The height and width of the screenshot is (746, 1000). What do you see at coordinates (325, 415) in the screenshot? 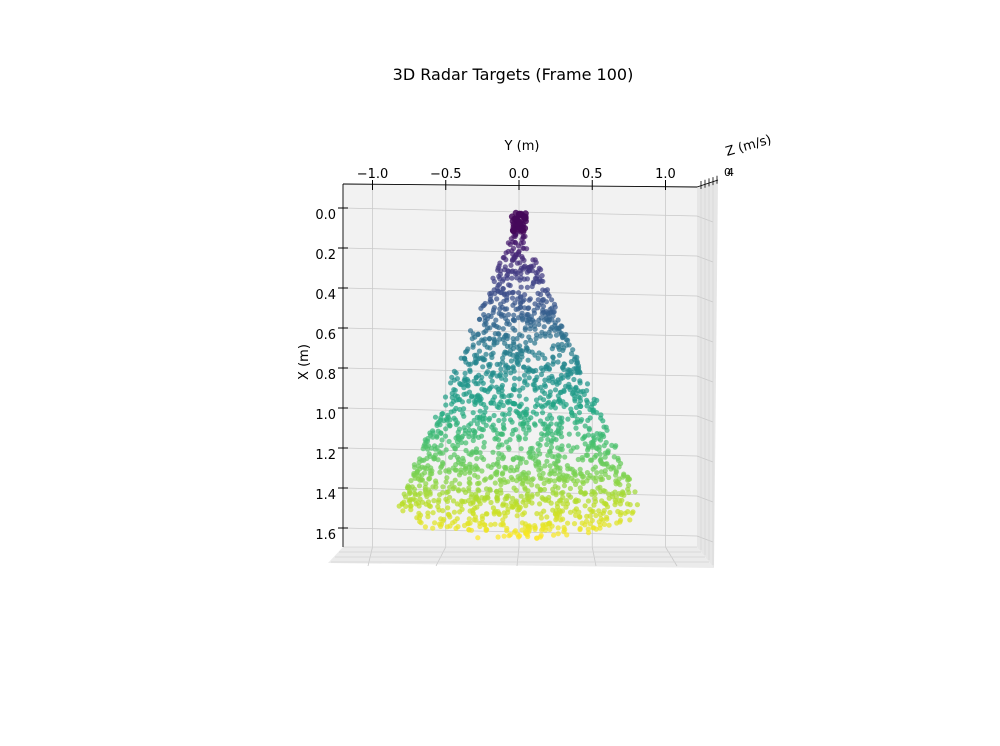
I see `x-tick-label: 1.0` at bounding box center [325, 415].